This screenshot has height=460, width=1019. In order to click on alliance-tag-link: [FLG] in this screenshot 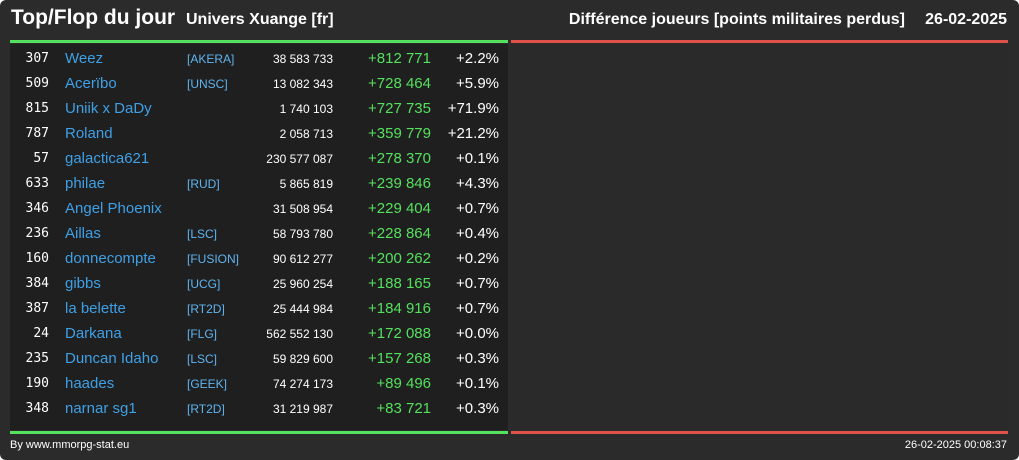, I will do `click(202, 334)`.